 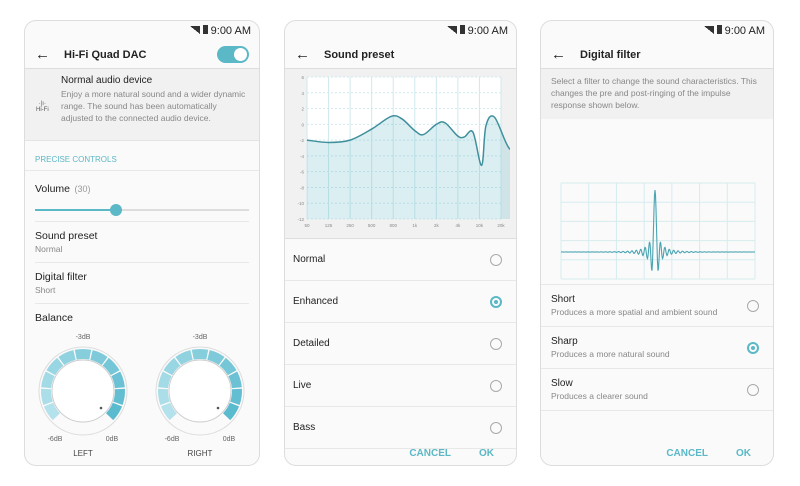 What do you see at coordinates (142, 318) in the screenshot?
I see `balance-row: Balance` at bounding box center [142, 318].